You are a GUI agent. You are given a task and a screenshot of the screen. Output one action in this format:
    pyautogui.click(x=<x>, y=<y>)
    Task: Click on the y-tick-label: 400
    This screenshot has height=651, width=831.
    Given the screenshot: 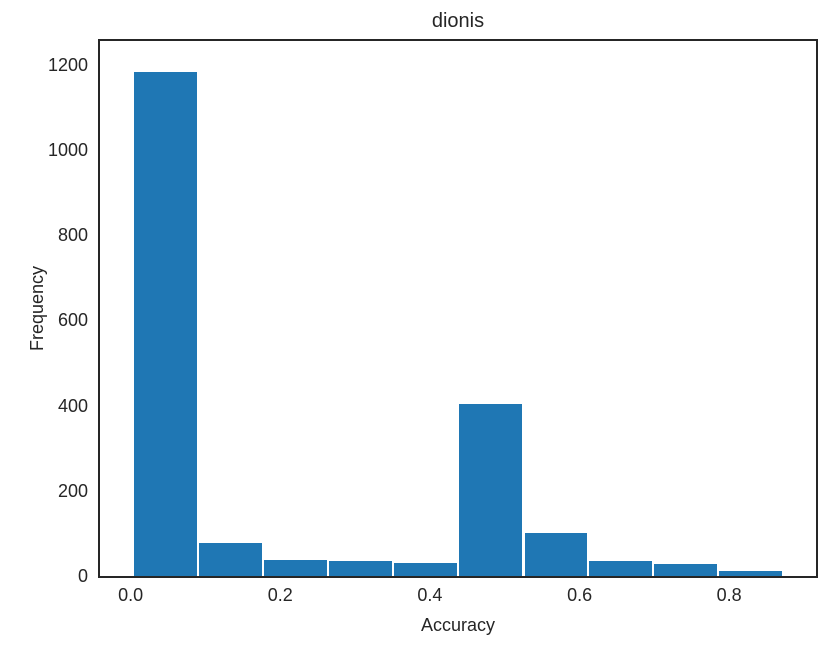 What is the action you would take?
    pyautogui.click(x=72, y=405)
    